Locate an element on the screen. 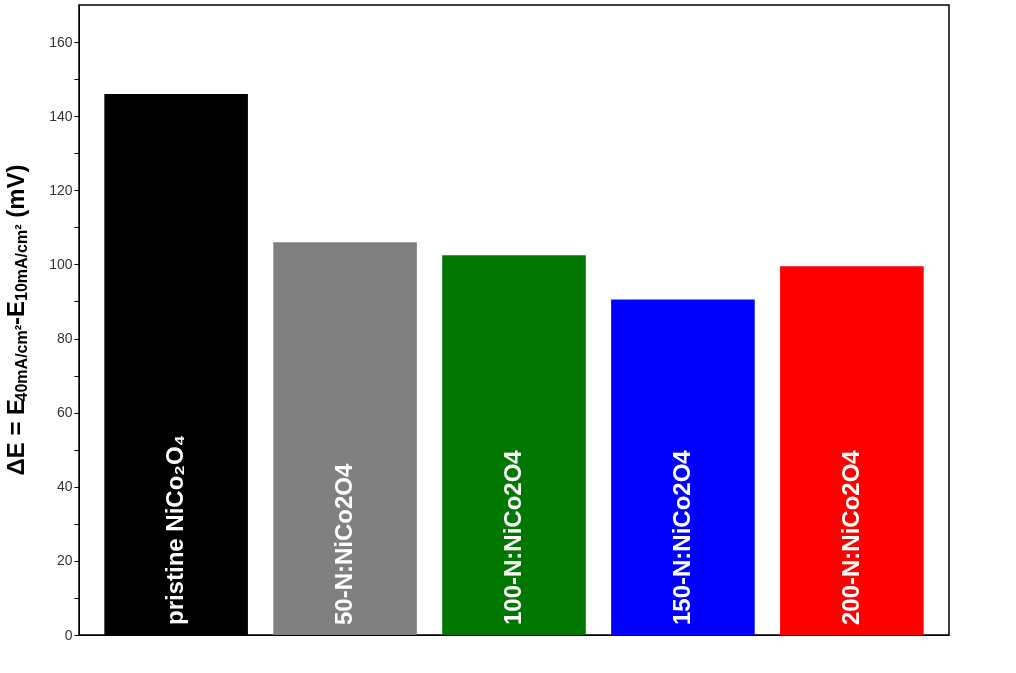 This screenshot has height=673, width=1016. x-tick-label: 200-N:NiCo2O4 is located at coordinates (850, 537).